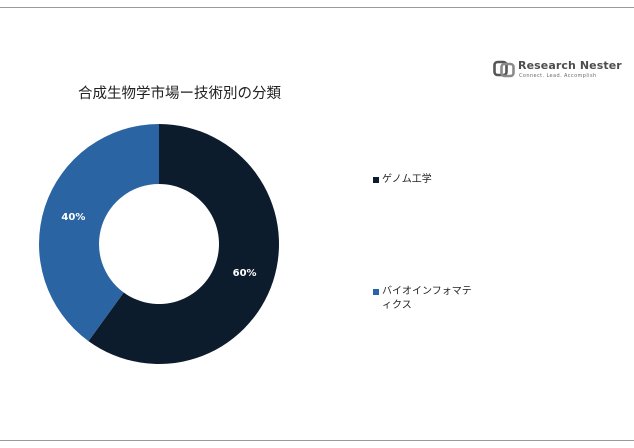 This screenshot has width=634, height=448. What do you see at coordinates (245, 273) in the screenshot?
I see `data-label-0: 60%` at bounding box center [245, 273].